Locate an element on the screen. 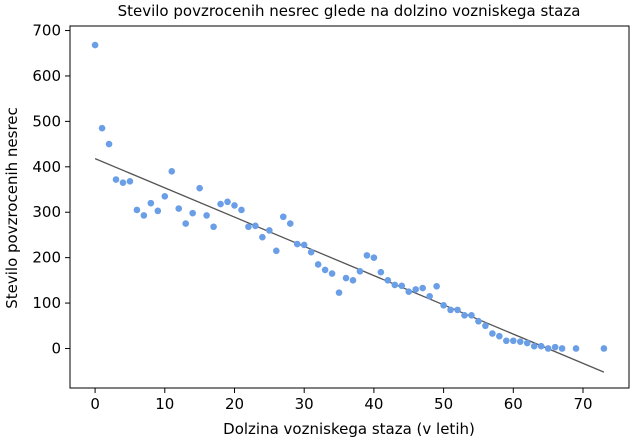 The width and height of the screenshot is (642, 442). x-tick-label: 70 is located at coordinates (582, 404).